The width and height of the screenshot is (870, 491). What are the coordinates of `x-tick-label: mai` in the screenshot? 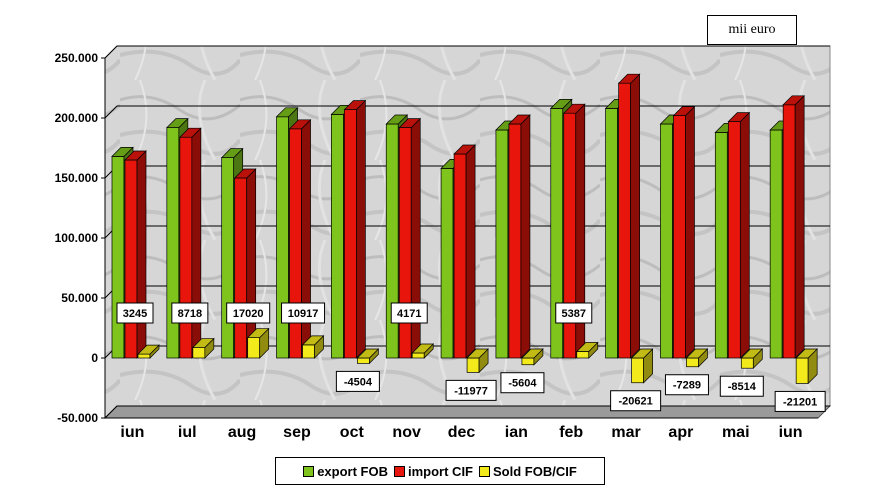 It's located at (736, 432).